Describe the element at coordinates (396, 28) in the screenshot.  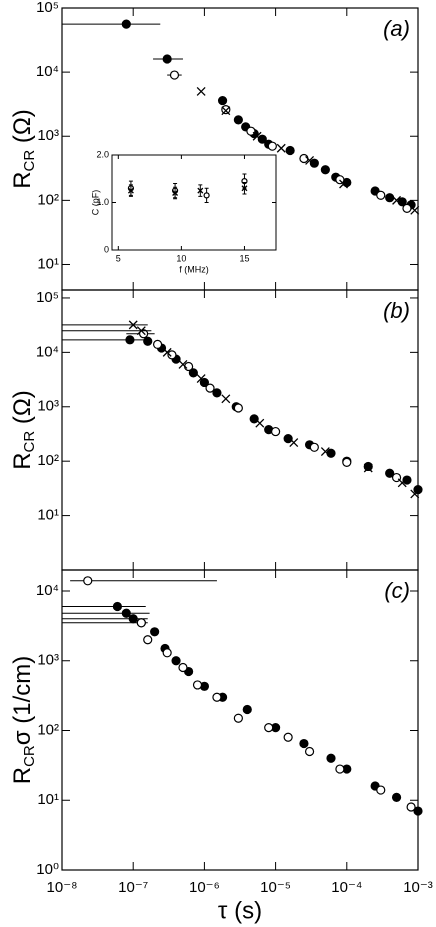
I see `panel-label: (a)` at that location.